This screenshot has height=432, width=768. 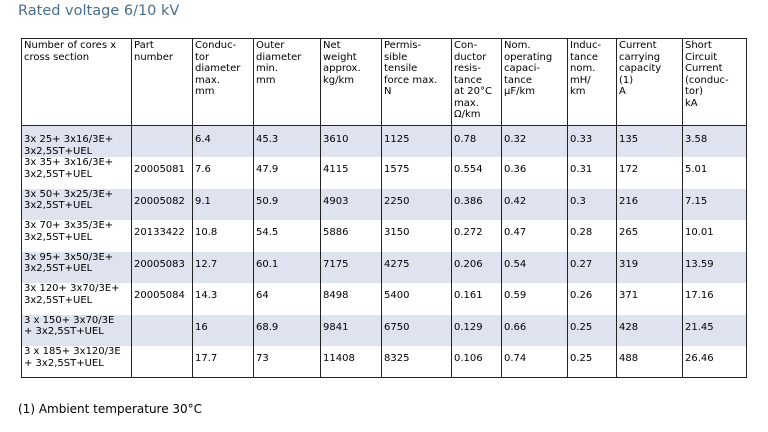 I want to click on table-cell: 0.3, so click(x=592, y=204).